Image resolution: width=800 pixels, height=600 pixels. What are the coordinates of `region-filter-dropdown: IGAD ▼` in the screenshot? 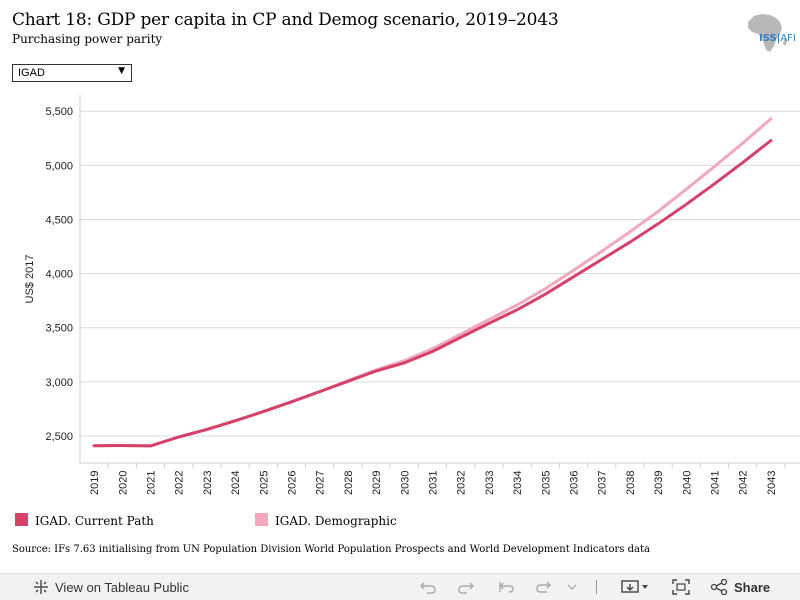 It's located at (72, 73).